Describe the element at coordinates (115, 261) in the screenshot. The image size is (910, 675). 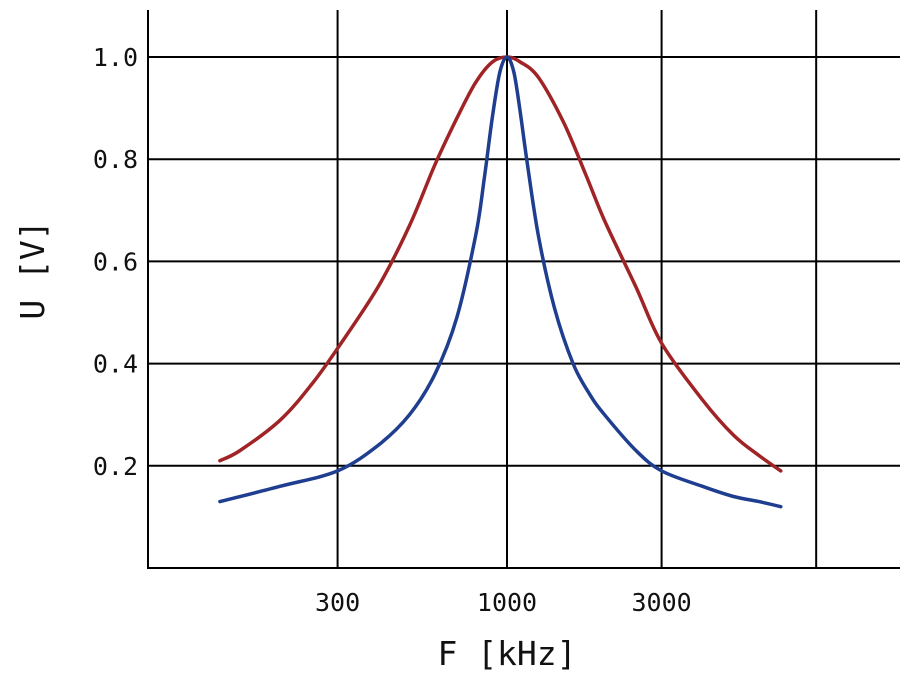
I see `y-tick-label: 0.6` at that location.